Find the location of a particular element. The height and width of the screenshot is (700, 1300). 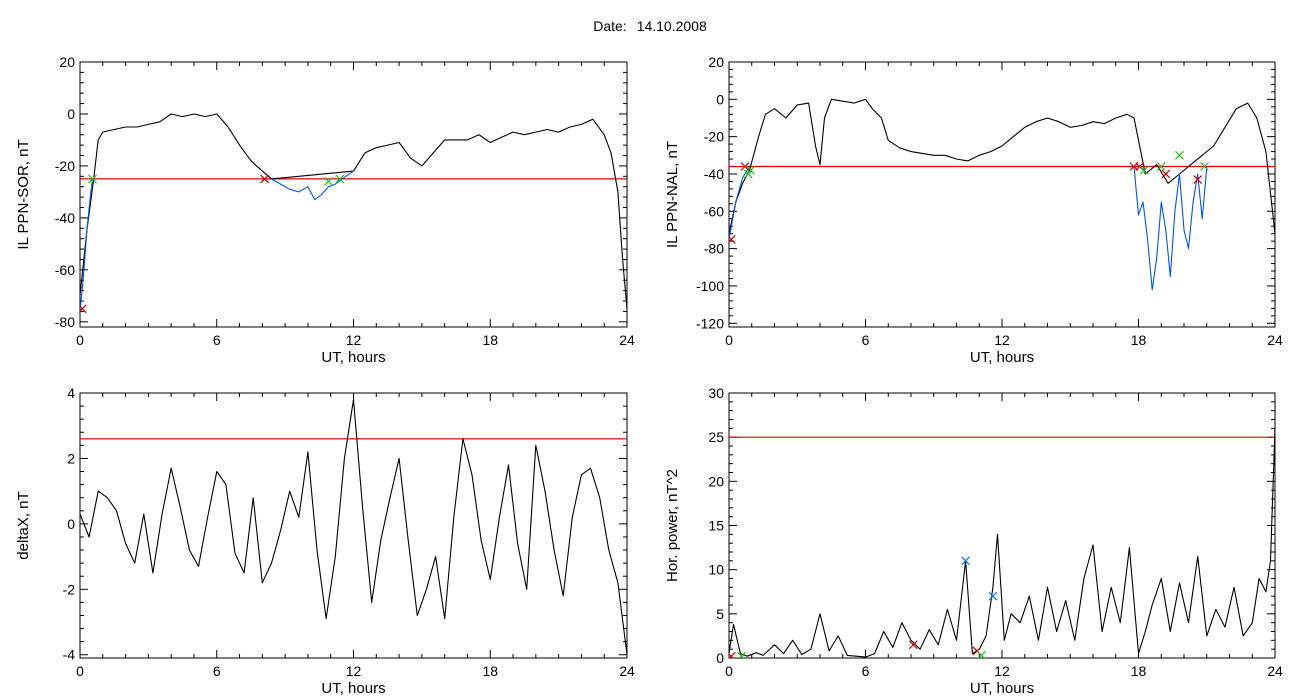

y-tick-label: 5 is located at coordinates (720, 614).